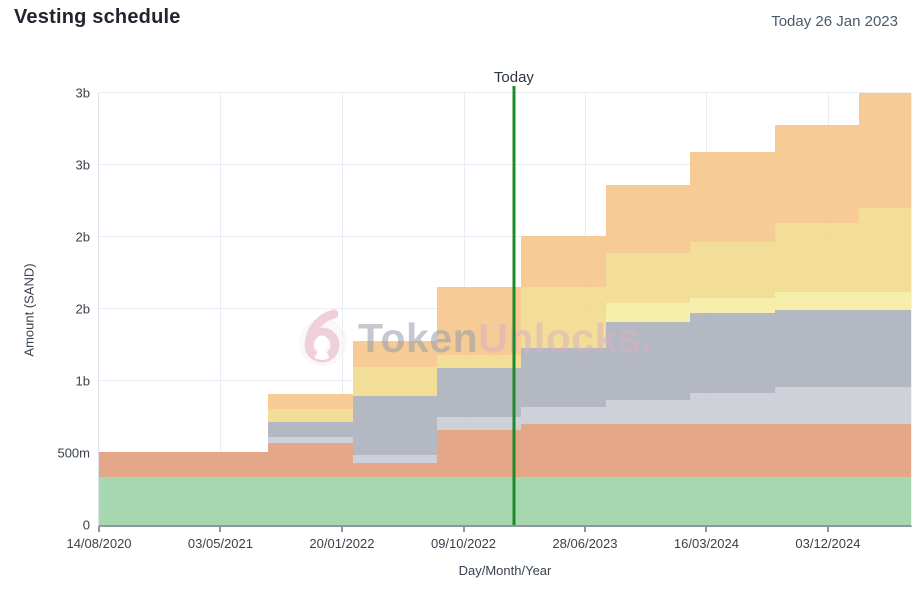 The height and width of the screenshot is (599, 912). What do you see at coordinates (505, 570) in the screenshot?
I see `x-axis-title: Day/Month/Year` at bounding box center [505, 570].